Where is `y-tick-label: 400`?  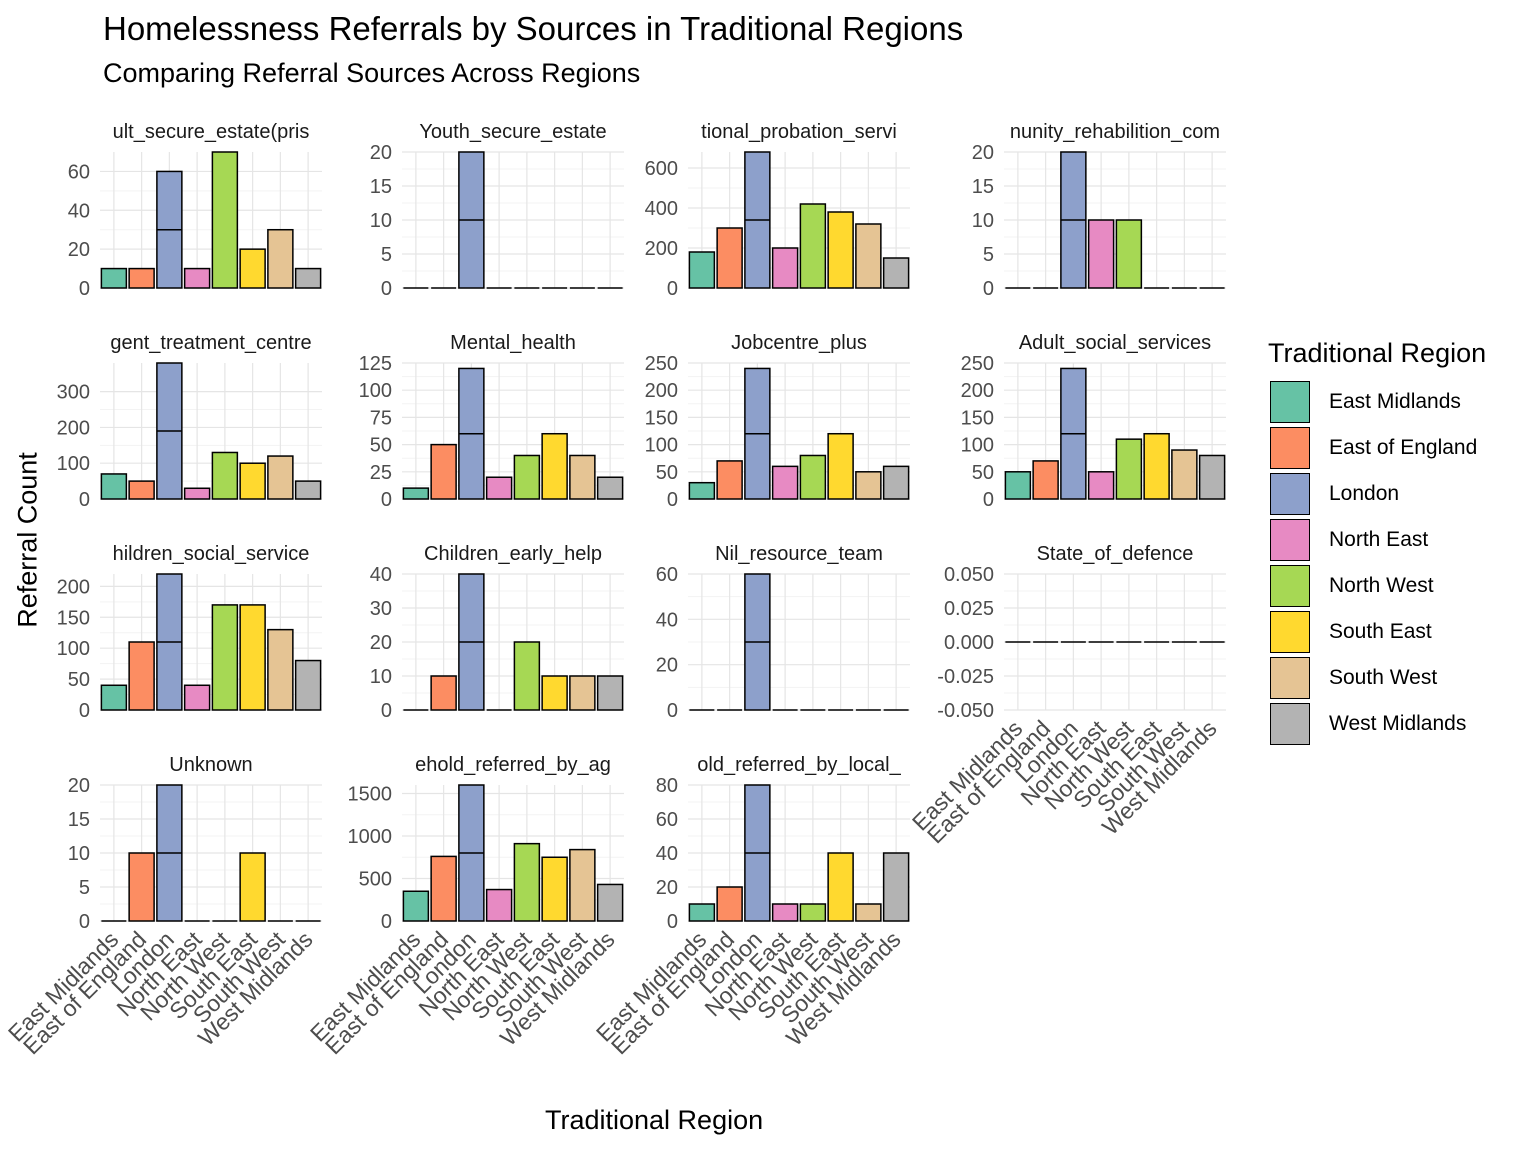 y-tick-label: 400 is located at coordinates (661, 209).